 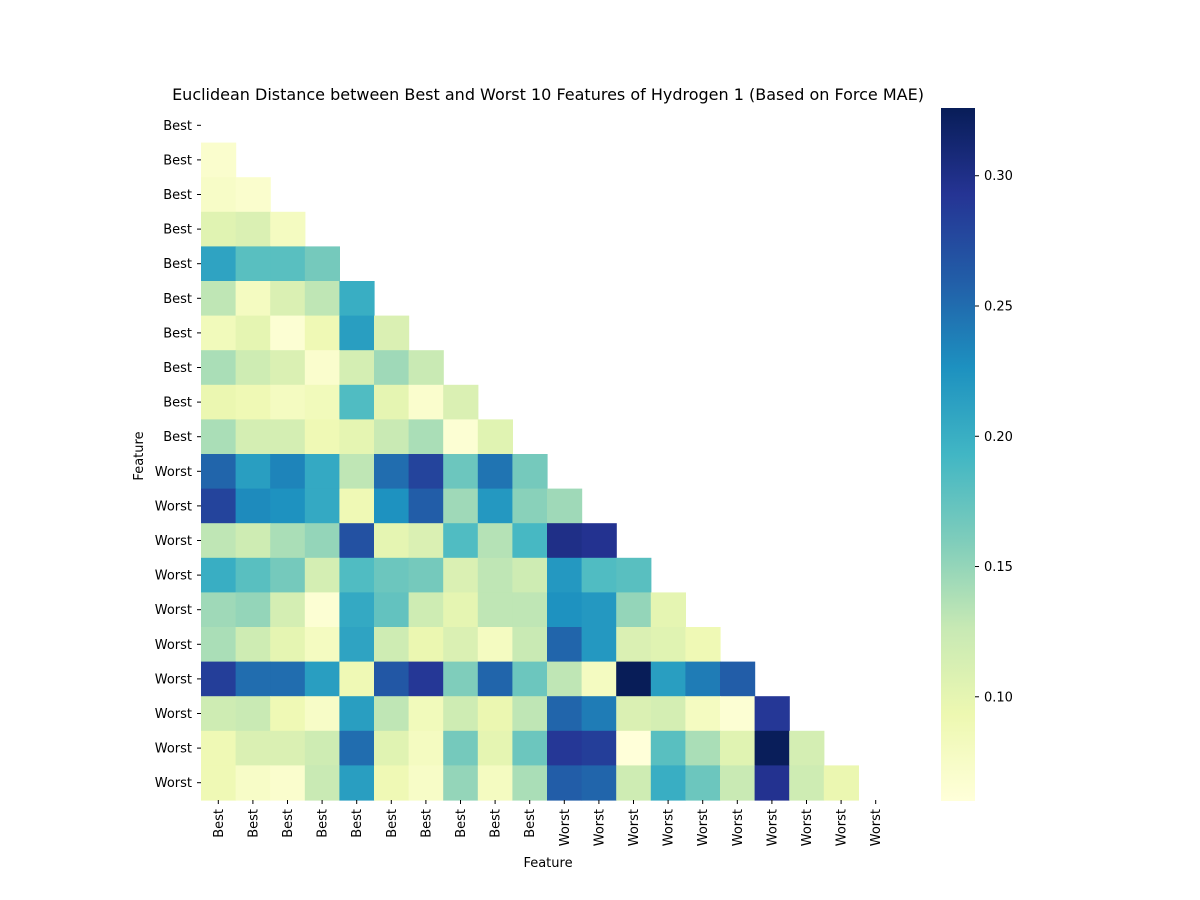 What do you see at coordinates (173, 610) in the screenshot?
I see `row-tick-label: Worst` at bounding box center [173, 610].